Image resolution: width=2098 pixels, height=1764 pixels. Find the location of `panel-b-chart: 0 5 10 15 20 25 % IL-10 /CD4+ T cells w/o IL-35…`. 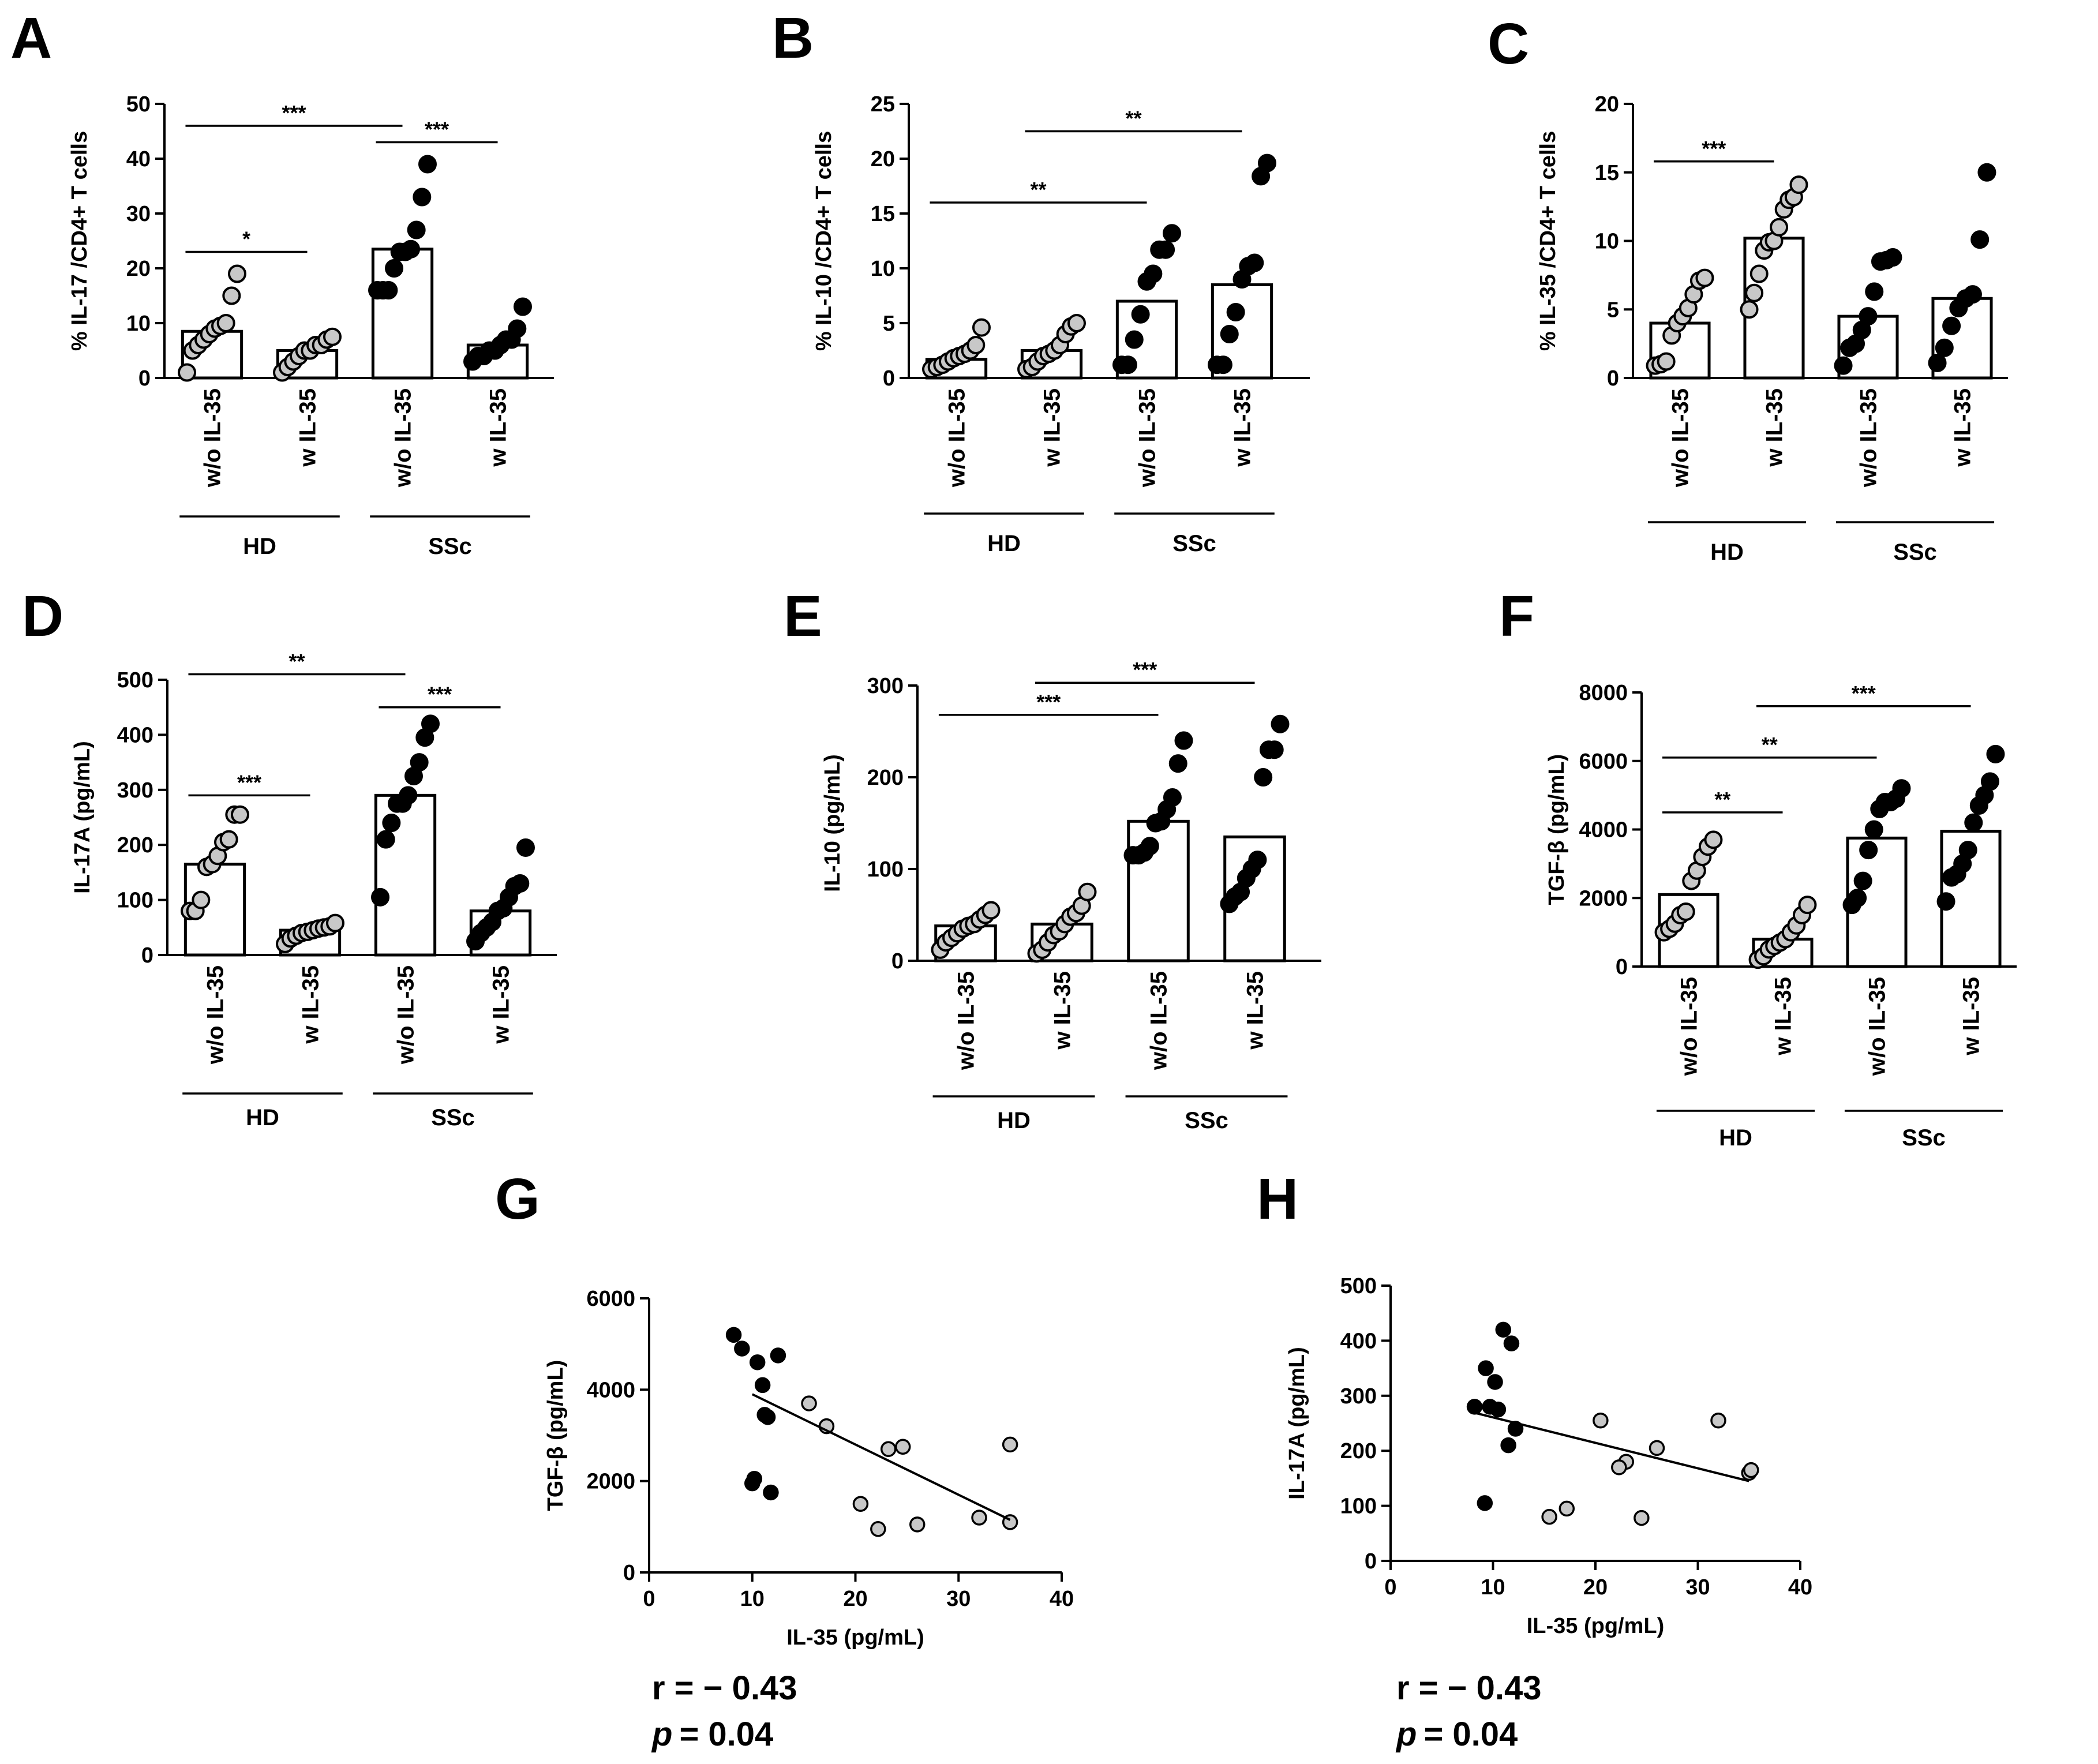

panel-b-chart: 0 5 10 15 20 25 % IL-10 /CD4+ T cells w/o IL-35… is located at coordinates (1061, 324).